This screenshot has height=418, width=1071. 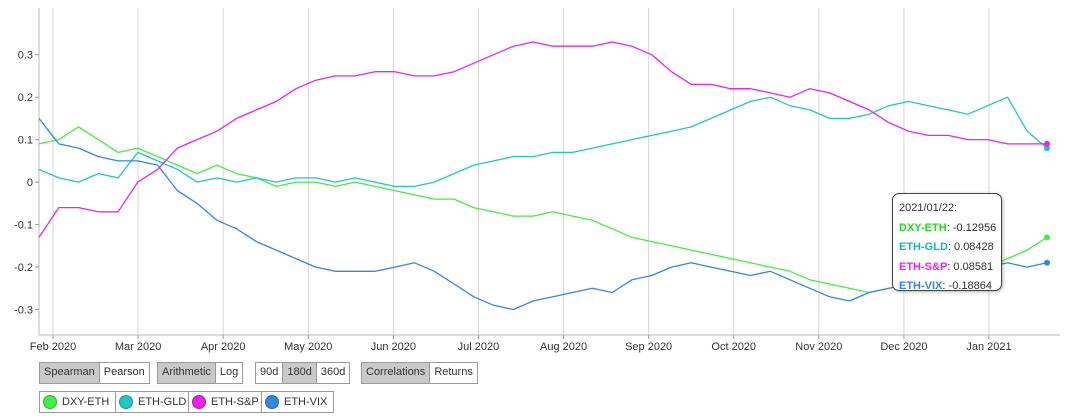 I want to click on y-tick-label: 0, so click(x=30, y=183).